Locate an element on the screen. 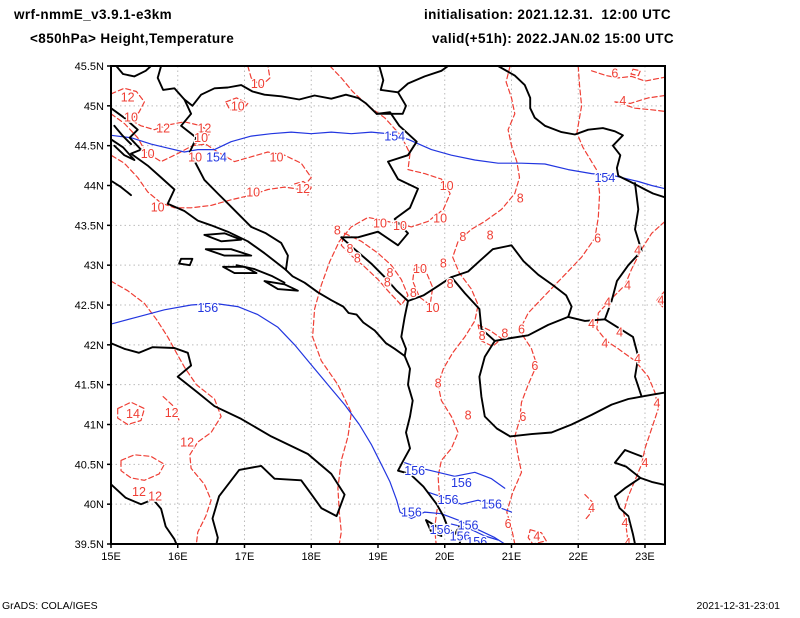 This screenshot has width=800, height=618. lat-tick-label: 42.5N is located at coordinates (89, 306).